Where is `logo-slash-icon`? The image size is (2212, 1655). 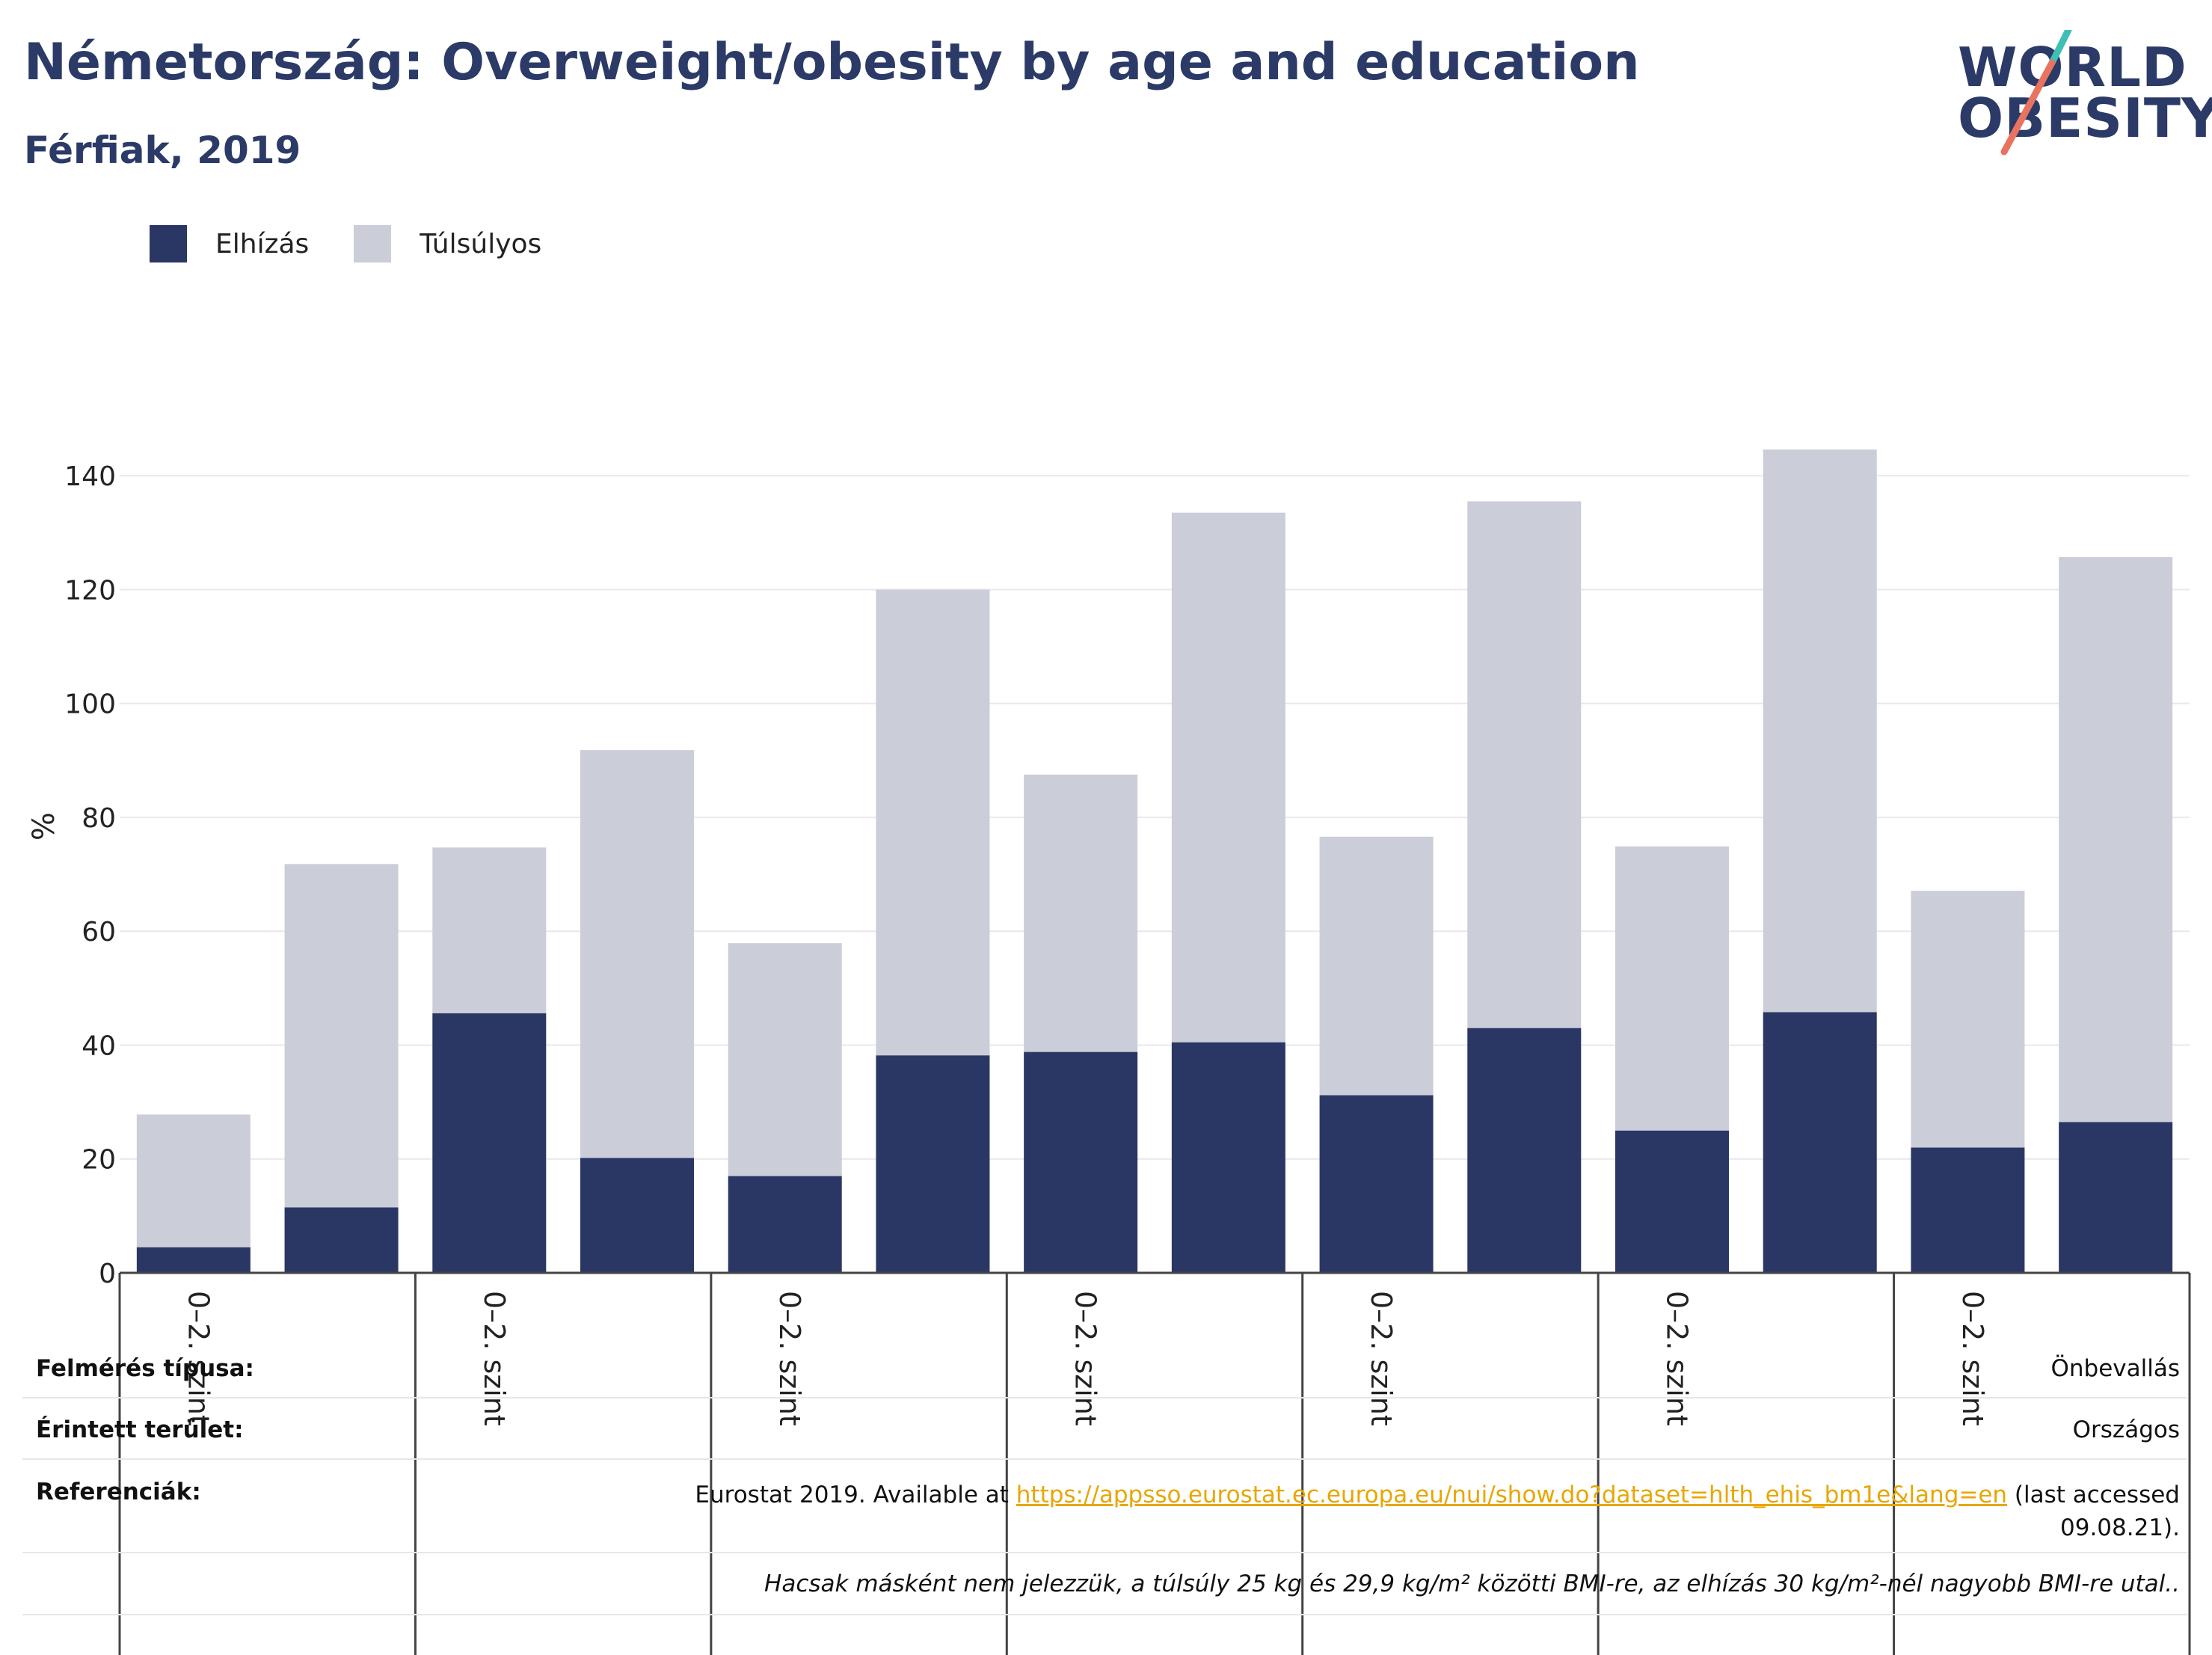
logo-slash-icon is located at coordinates (2036, 93).